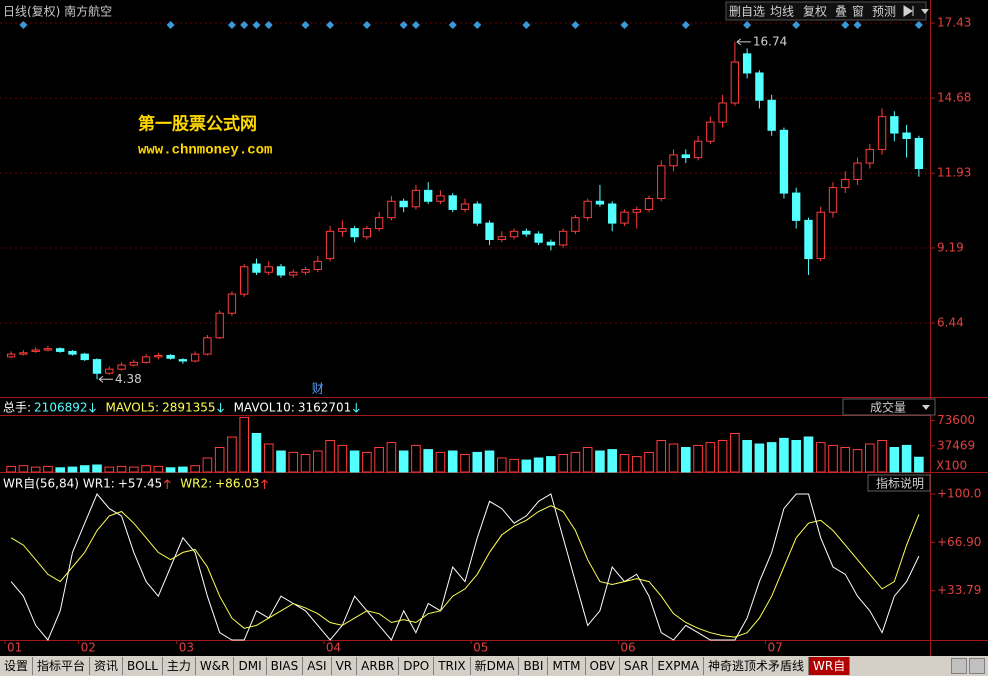 The image size is (988, 676). What do you see at coordinates (99, 484) in the screenshot?
I see `legend-label: WR1:` at bounding box center [99, 484].